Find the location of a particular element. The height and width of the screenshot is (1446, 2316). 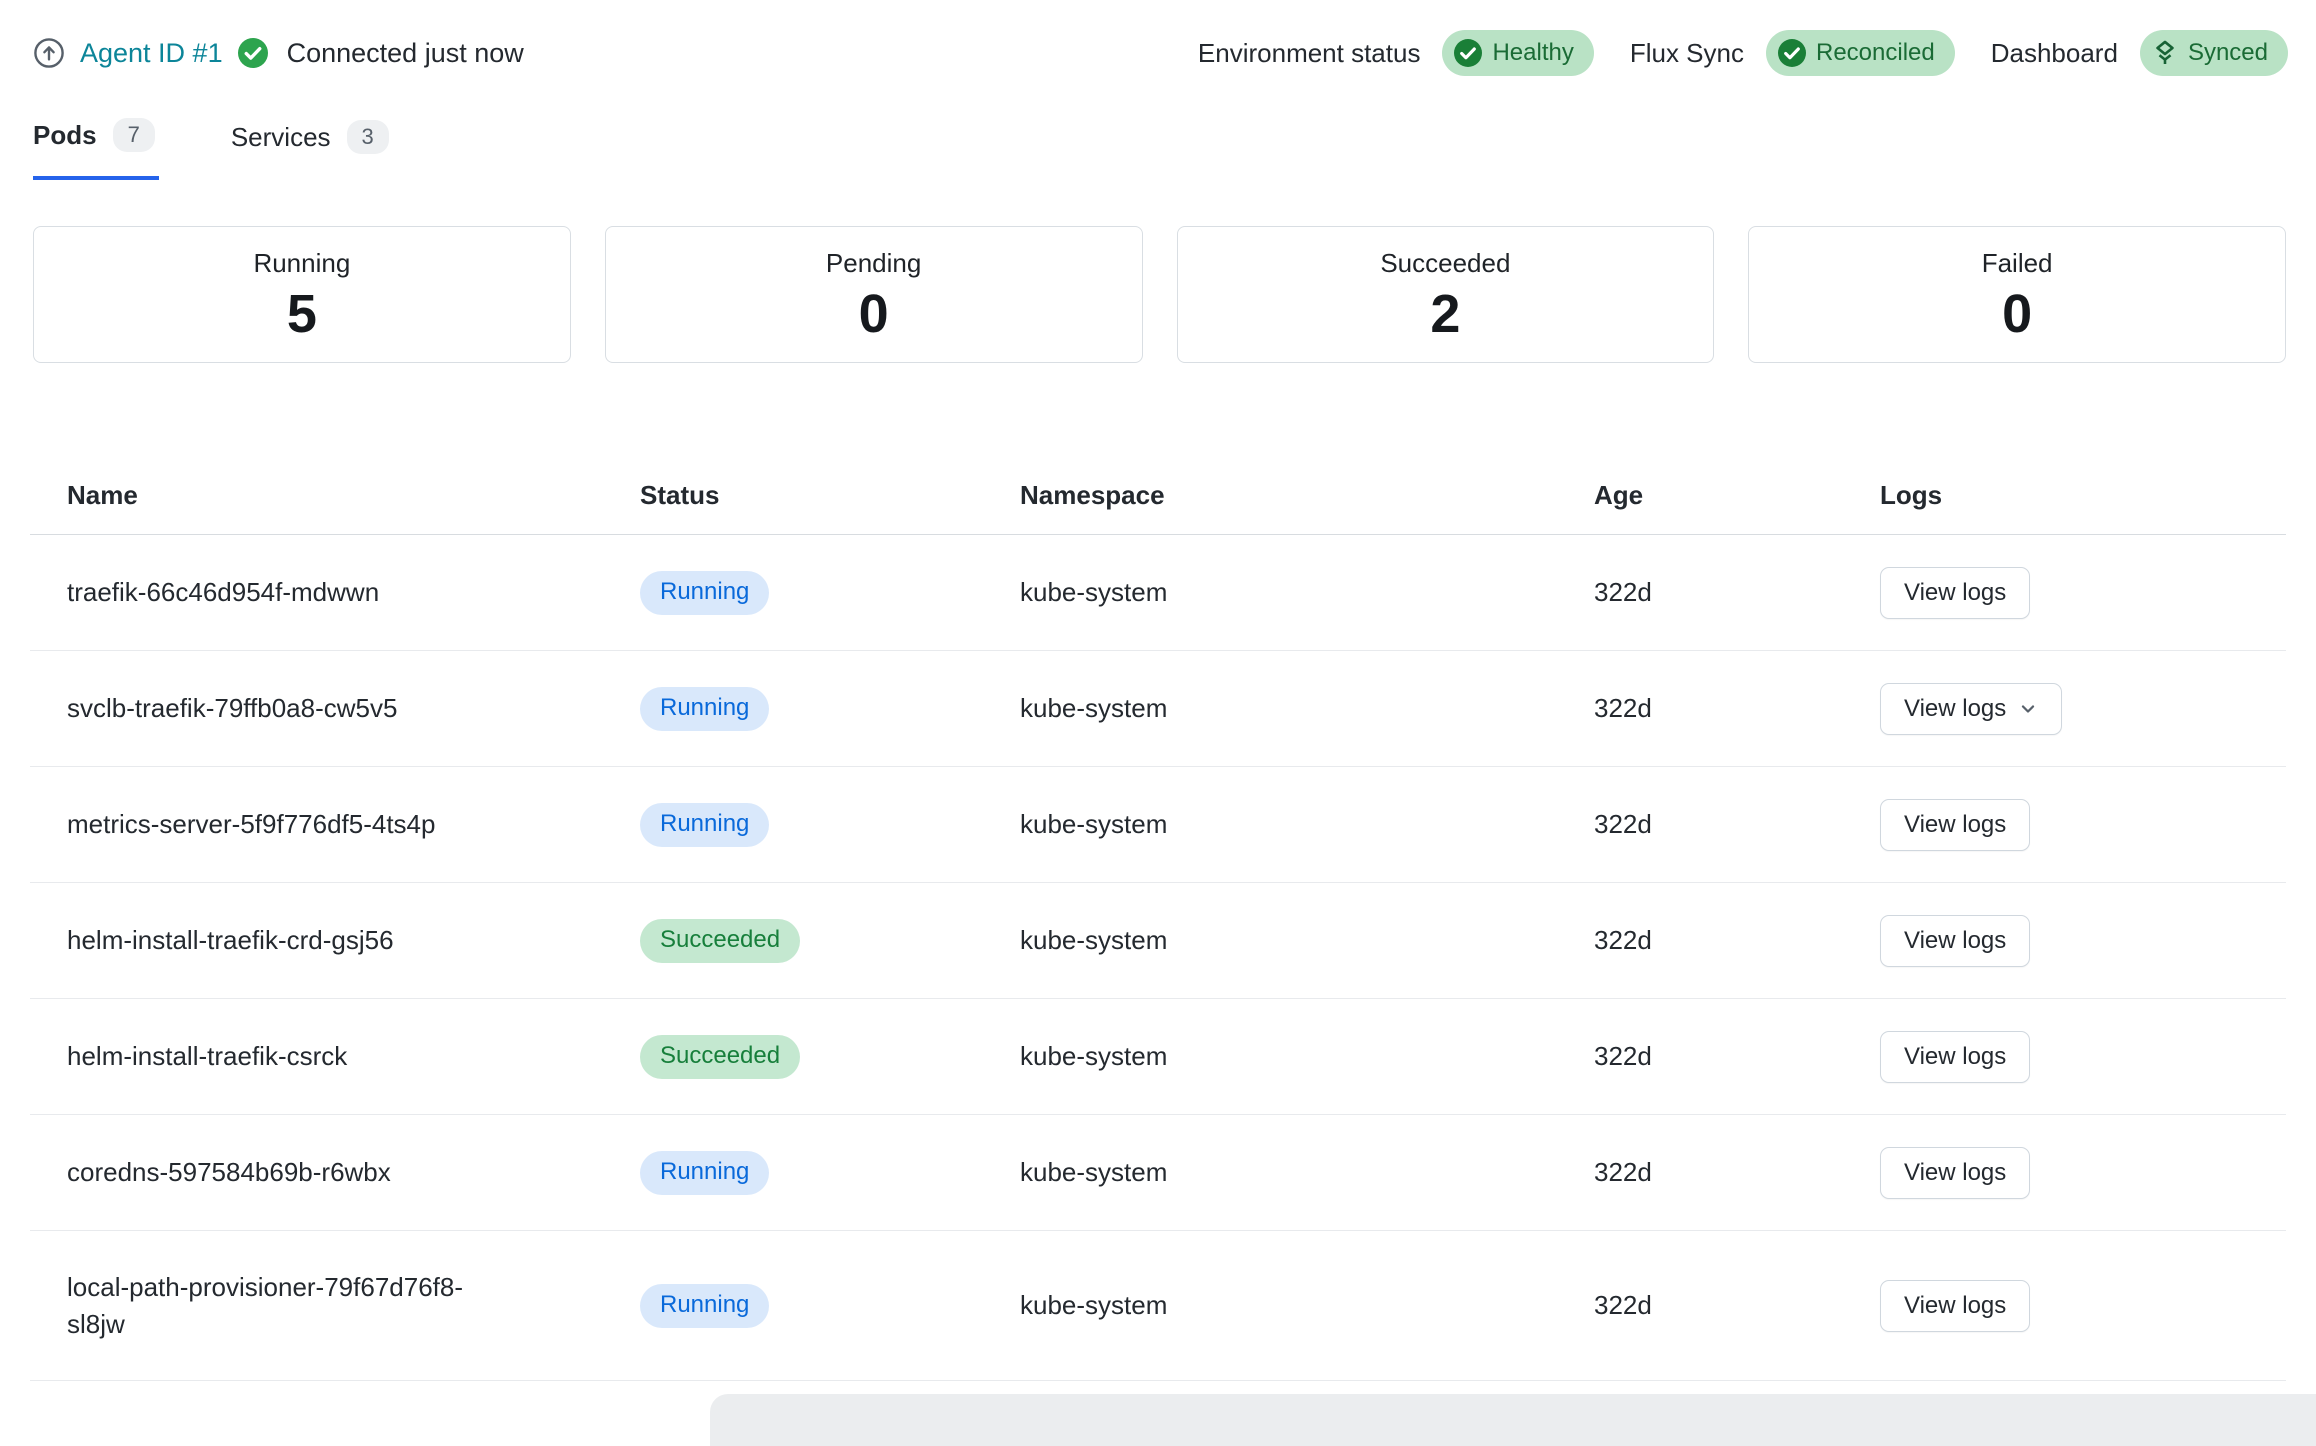

pod-name: traefik-66c46d954f-mdwwn is located at coordinates (223, 592).